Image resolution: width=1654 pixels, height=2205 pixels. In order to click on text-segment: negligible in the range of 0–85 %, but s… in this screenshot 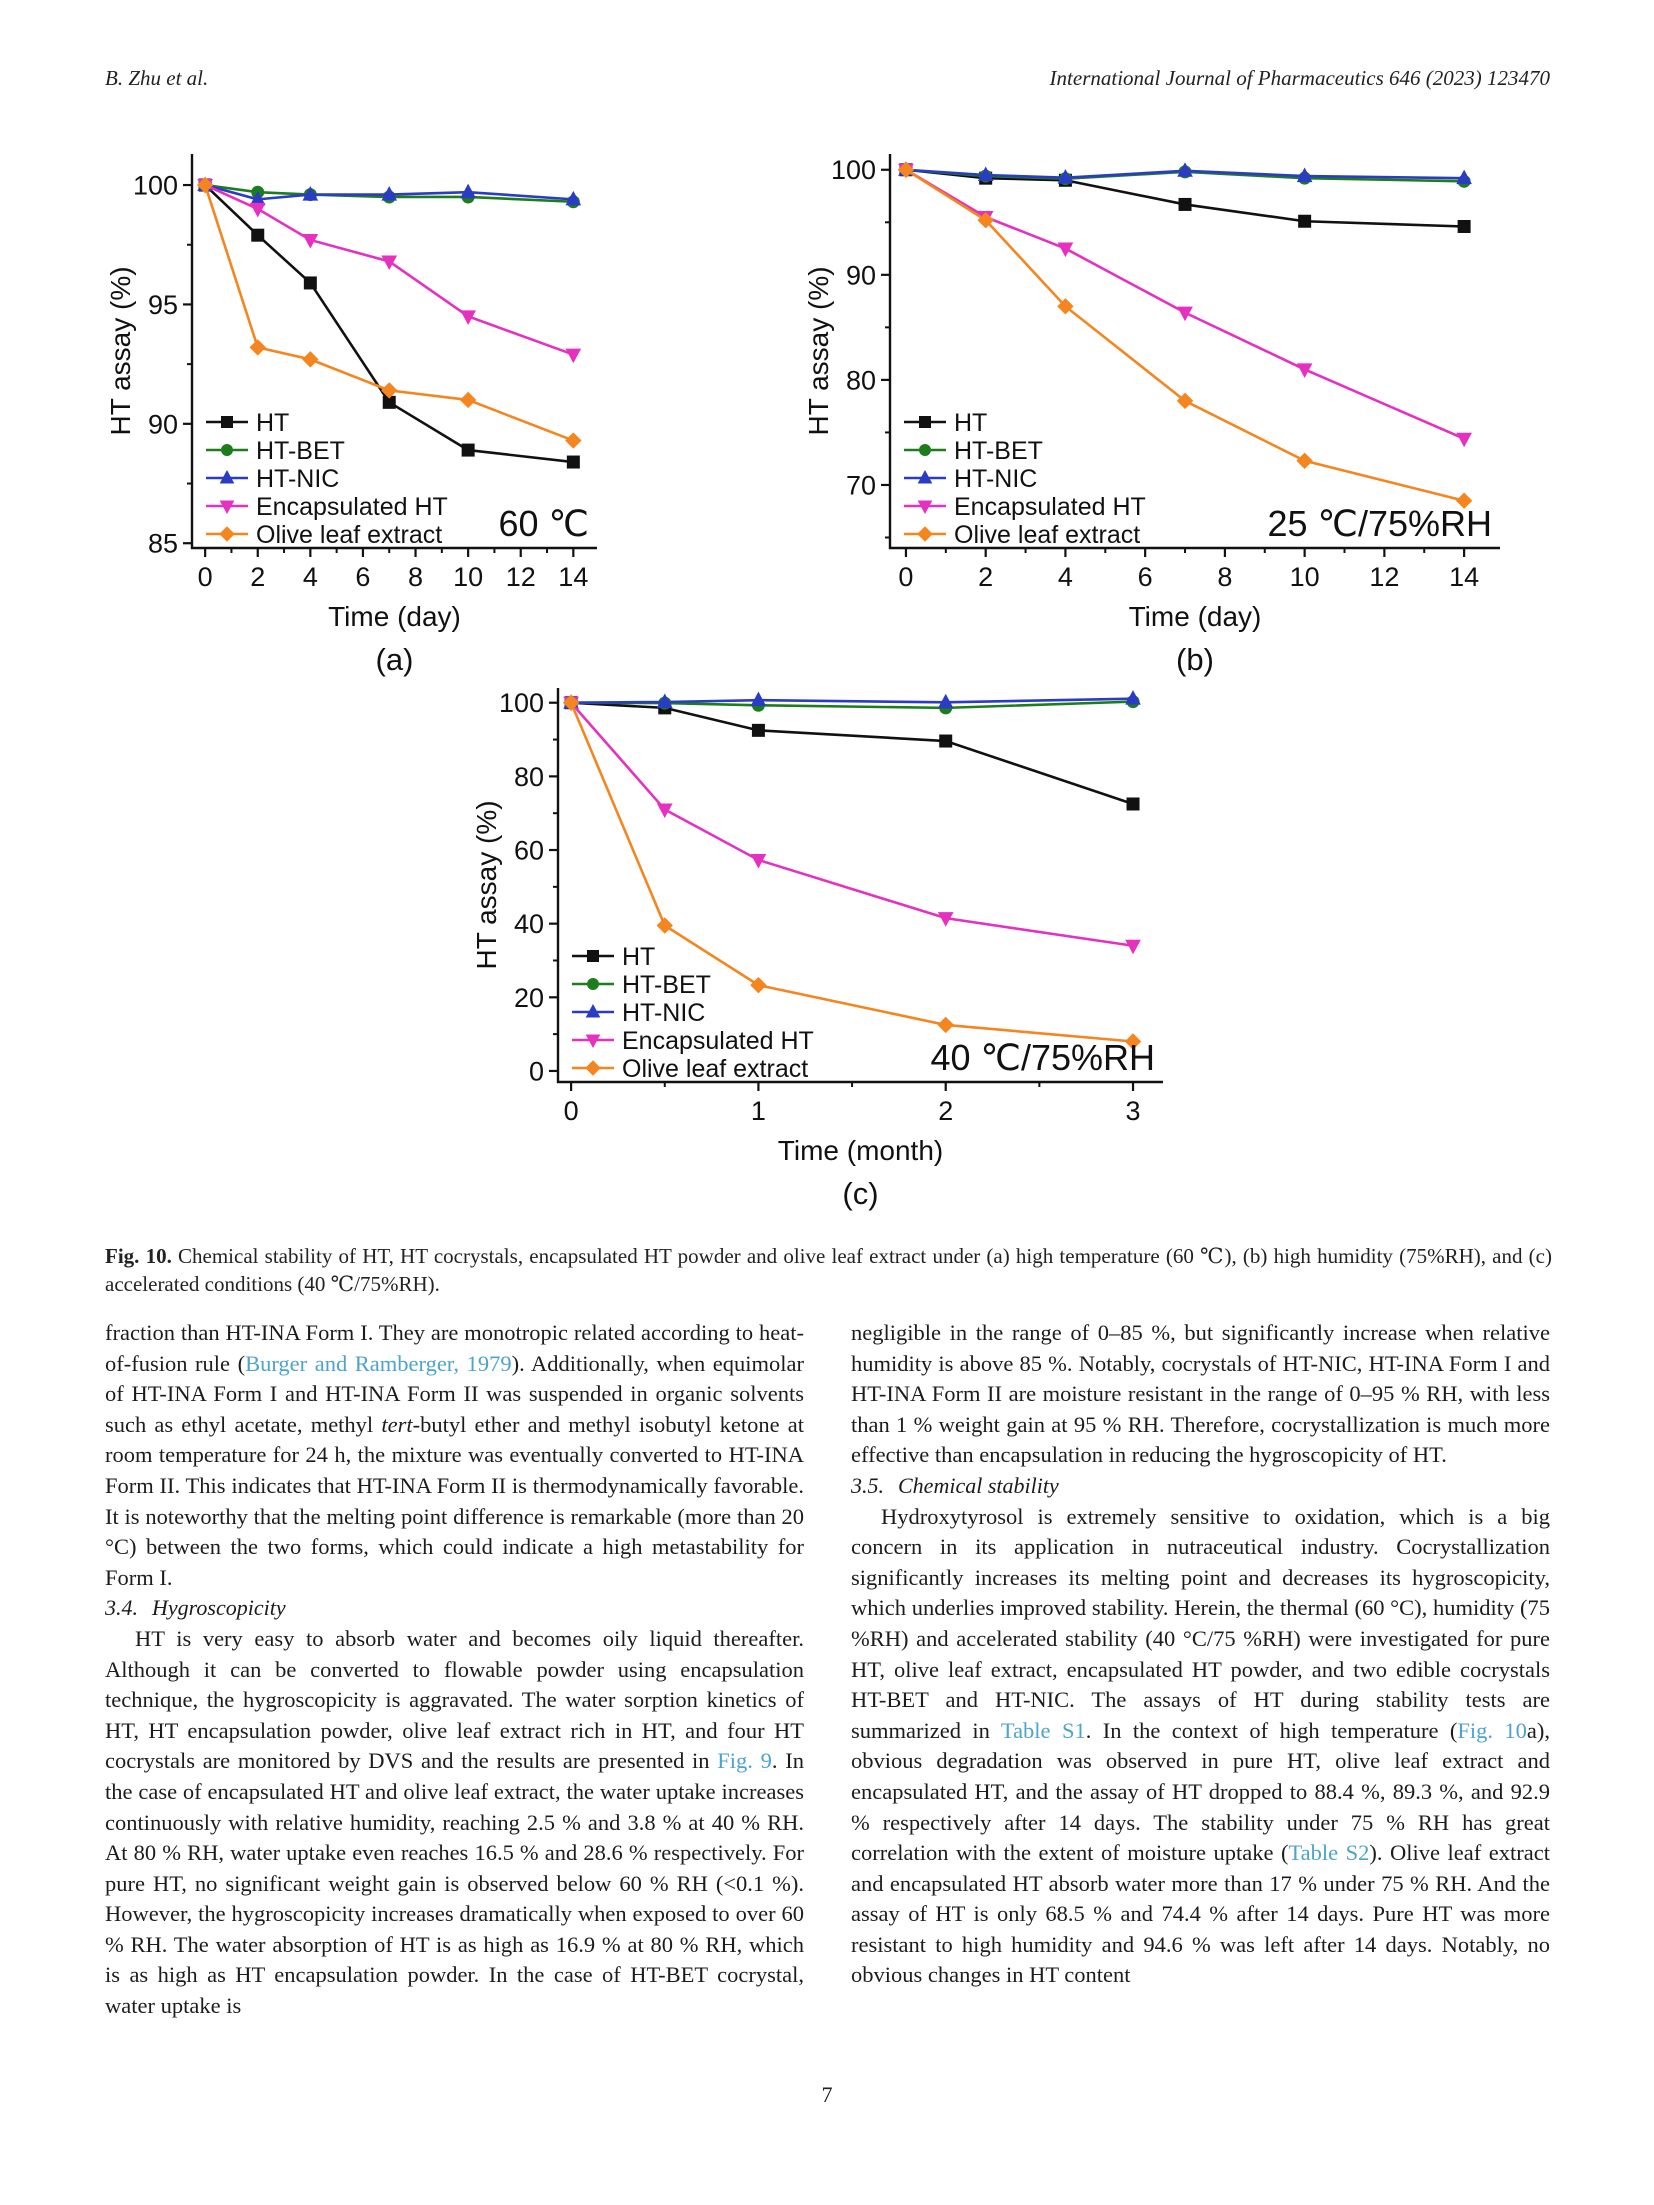, I will do `click(1200, 1394)`.